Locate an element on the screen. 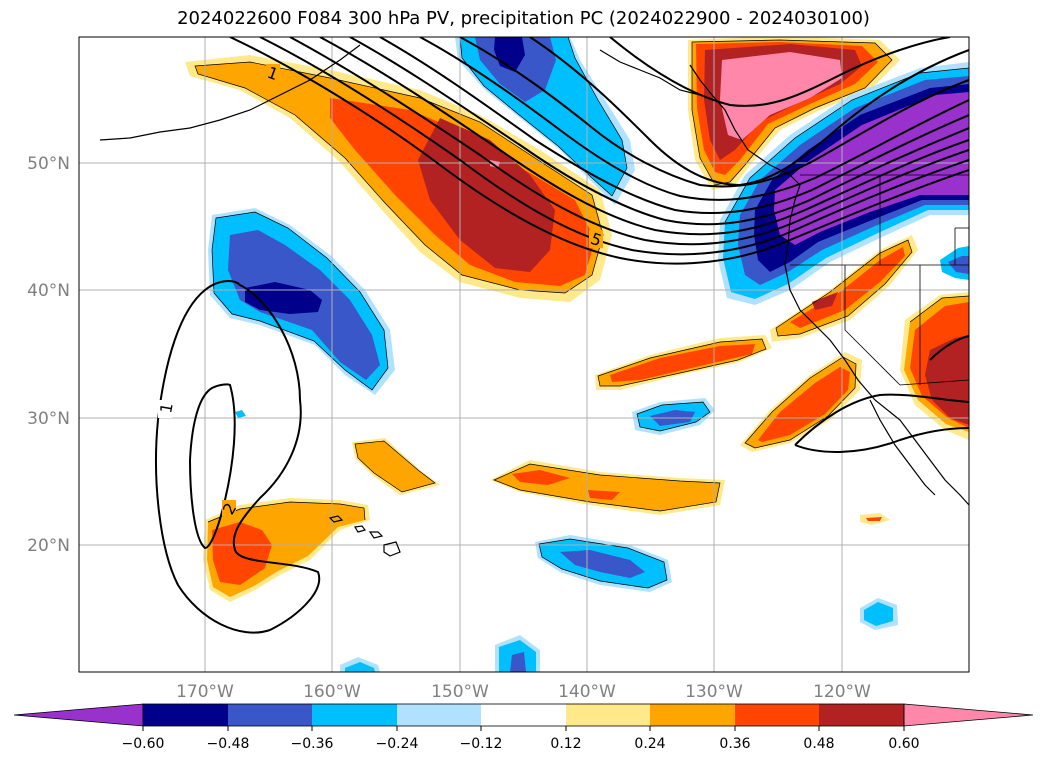 This screenshot has width=1047, height=765. lon-label-120w: 120°W is located at coordinates (842, 692).